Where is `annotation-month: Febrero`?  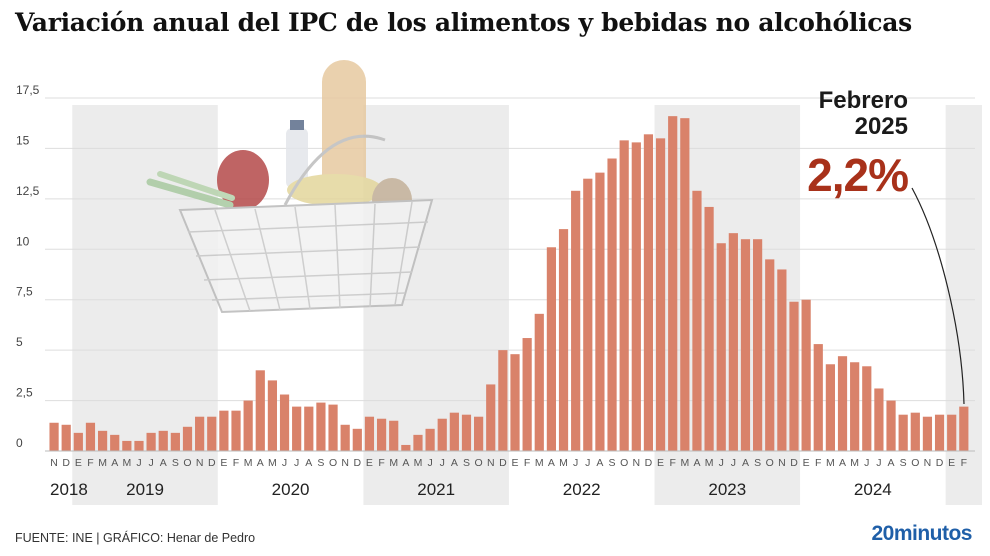
annotation-month: Febrero is located at coordinates (863, 100).